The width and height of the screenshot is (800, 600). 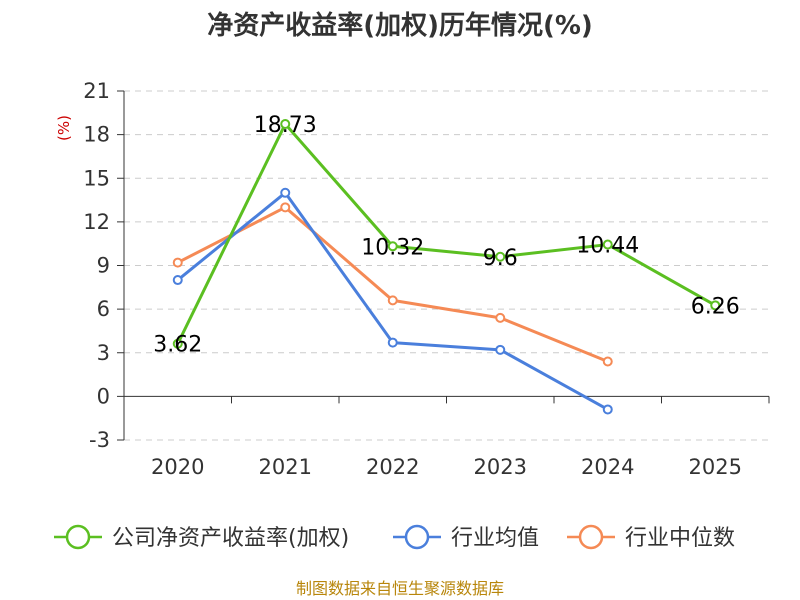 I want to click on x-tick-label: 2025, so click(x=715, y=467).